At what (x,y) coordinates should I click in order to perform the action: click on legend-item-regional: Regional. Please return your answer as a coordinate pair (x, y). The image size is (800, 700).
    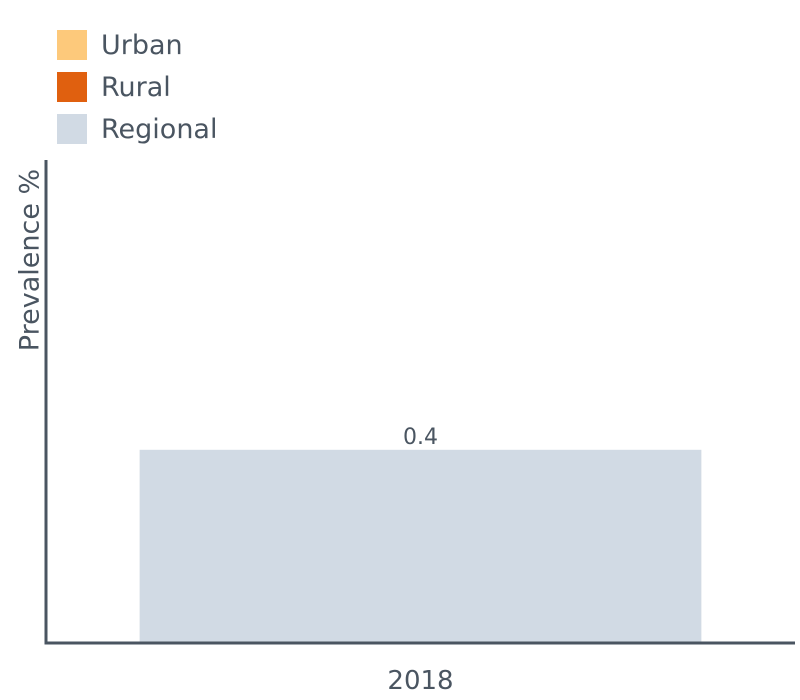
    Looking at the image, I should click on (137, 129).